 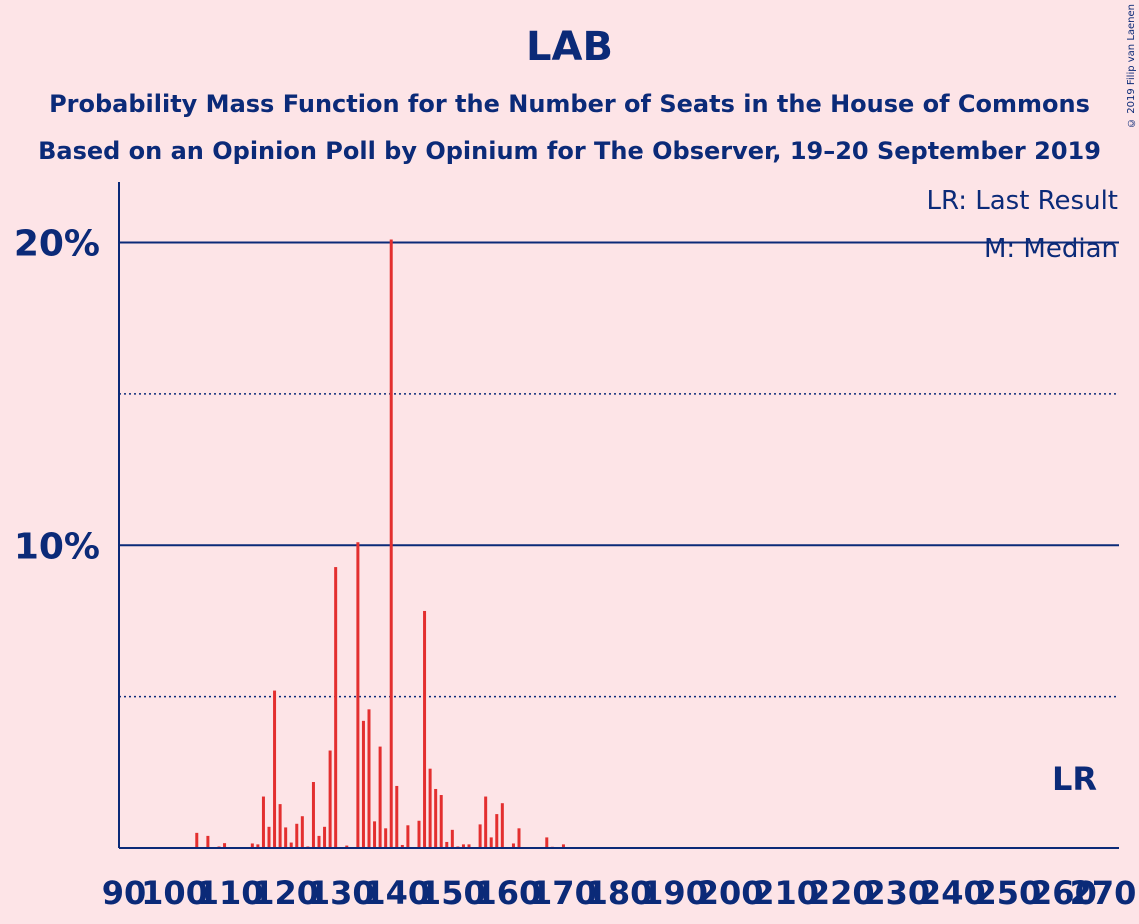 I want to click on x-tick-label: 260, so click(x=1063, y=893).